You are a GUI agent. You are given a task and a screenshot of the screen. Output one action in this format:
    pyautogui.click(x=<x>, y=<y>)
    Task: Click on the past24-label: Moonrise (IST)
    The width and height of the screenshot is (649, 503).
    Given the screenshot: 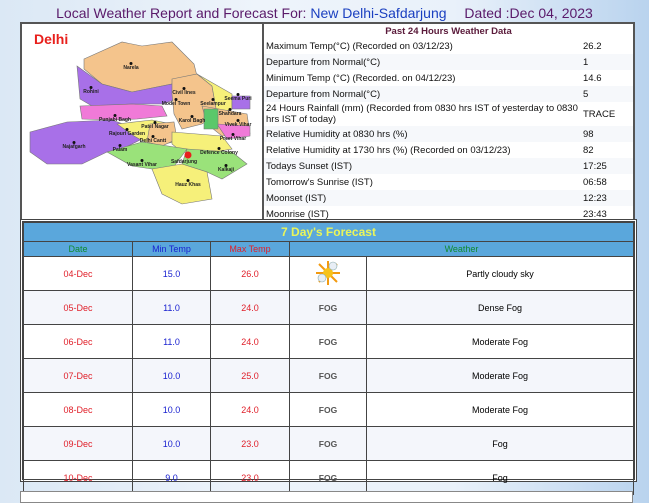 What is the action you would take?
    pyautogui.click(x=297, y=214)
    